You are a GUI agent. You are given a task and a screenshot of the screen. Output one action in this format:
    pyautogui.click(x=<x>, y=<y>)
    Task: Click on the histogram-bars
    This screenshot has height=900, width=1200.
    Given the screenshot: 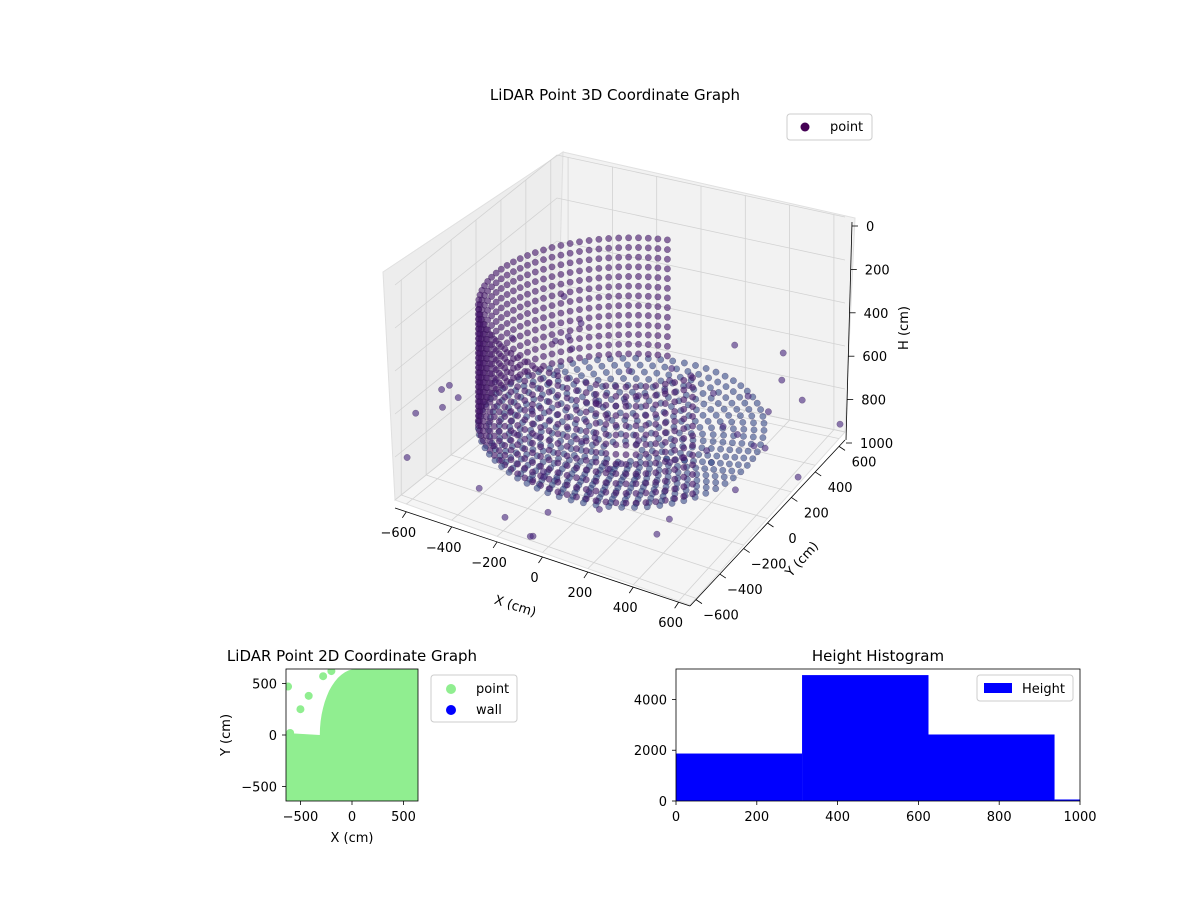 What is the action you would take?
    pyautogui.click(x=878, y=738)
    